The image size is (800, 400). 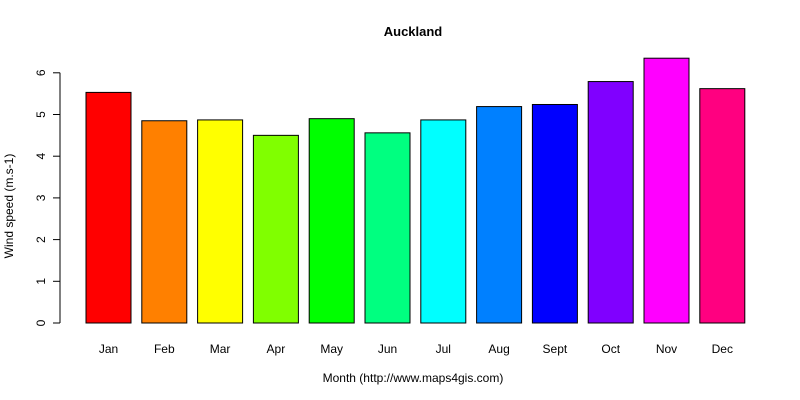 I want to click on bar-oct, so click(x=610, y=202).